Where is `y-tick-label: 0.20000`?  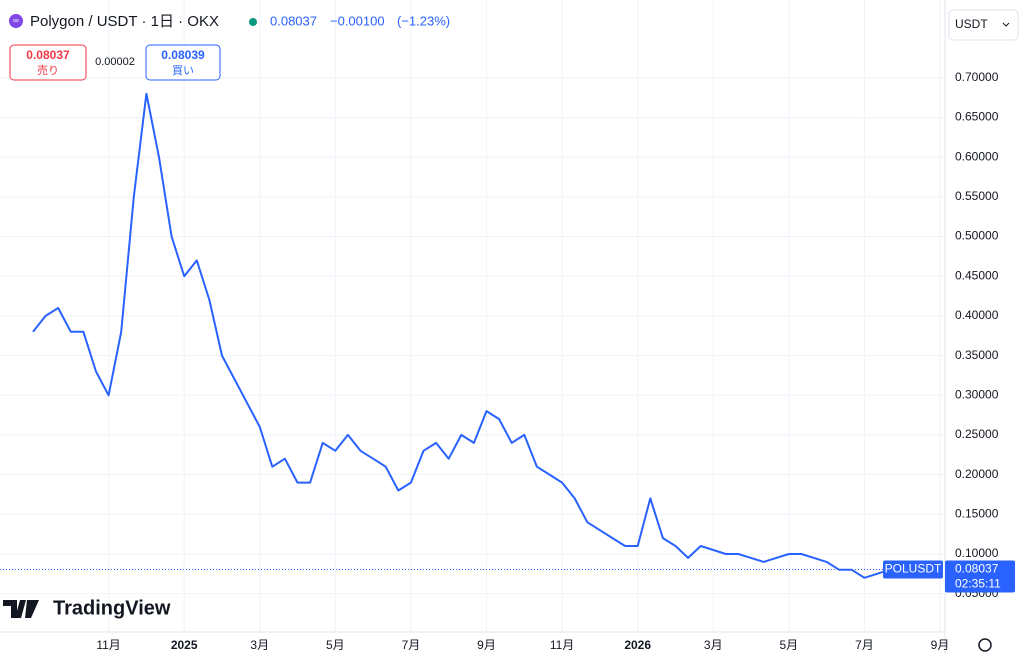 y-tick-label: 0.20000 is located at coordinates (977, 474).